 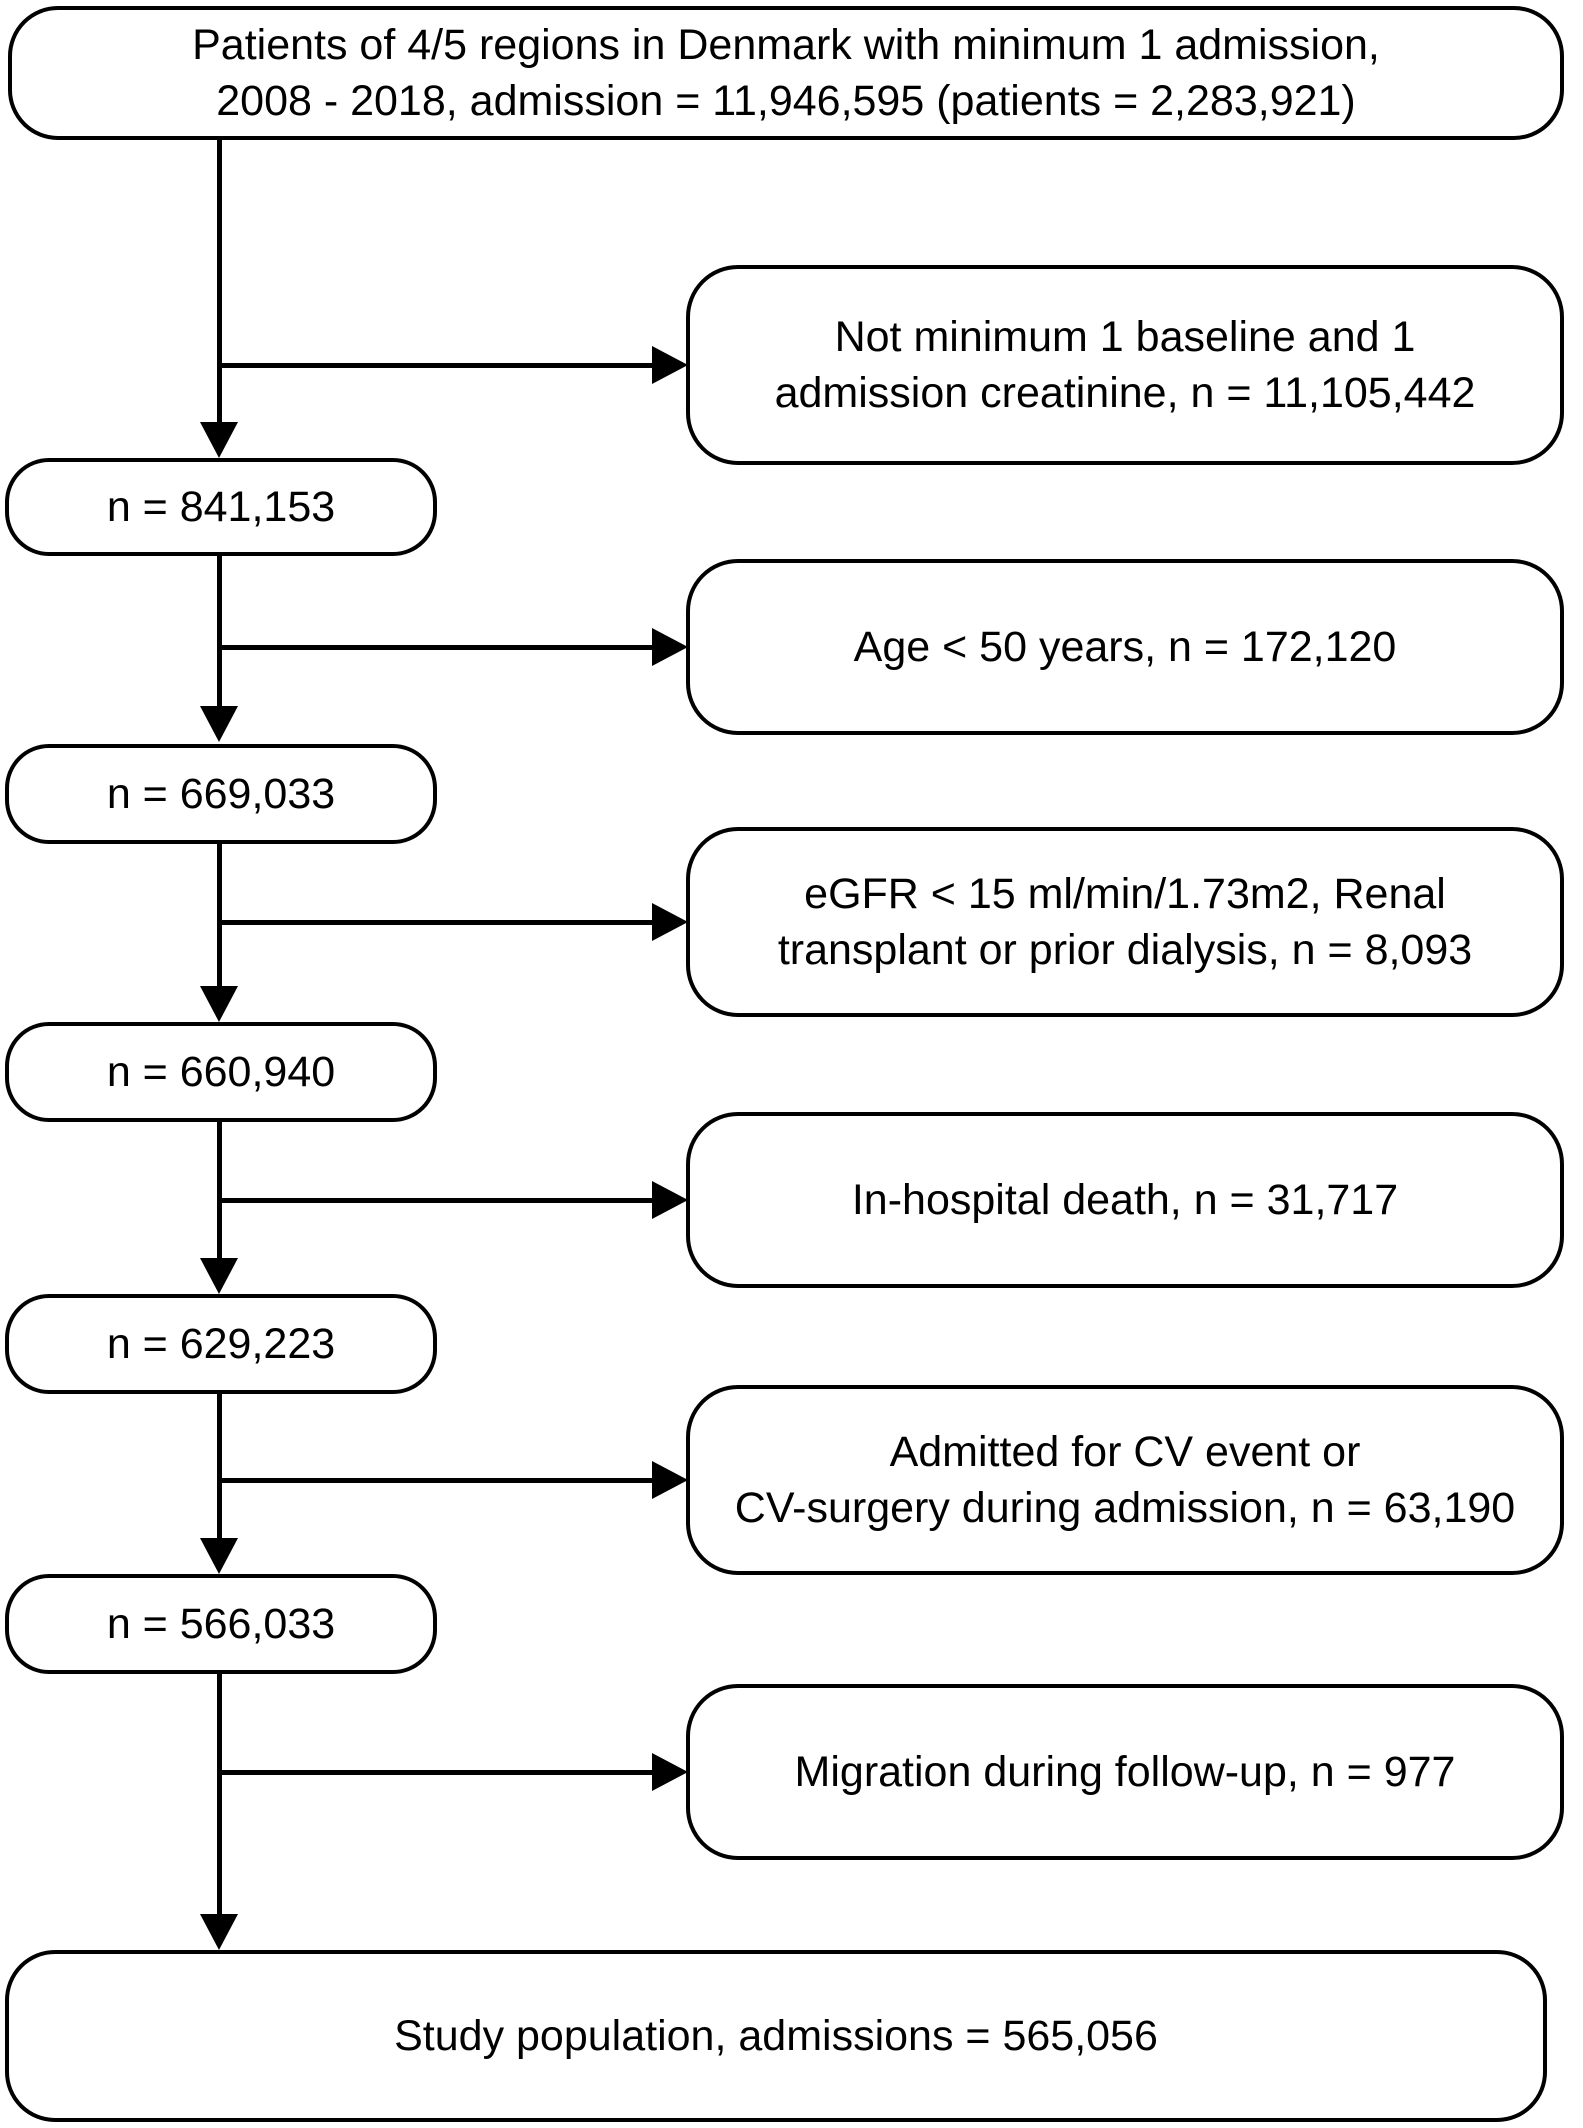 What do you see at coordinates (1125, 894) in the screenshot?
I see `box-text-line: eGFR < 15 ml/min/1.73m2, Renal` at bounding box center [1125, 894].